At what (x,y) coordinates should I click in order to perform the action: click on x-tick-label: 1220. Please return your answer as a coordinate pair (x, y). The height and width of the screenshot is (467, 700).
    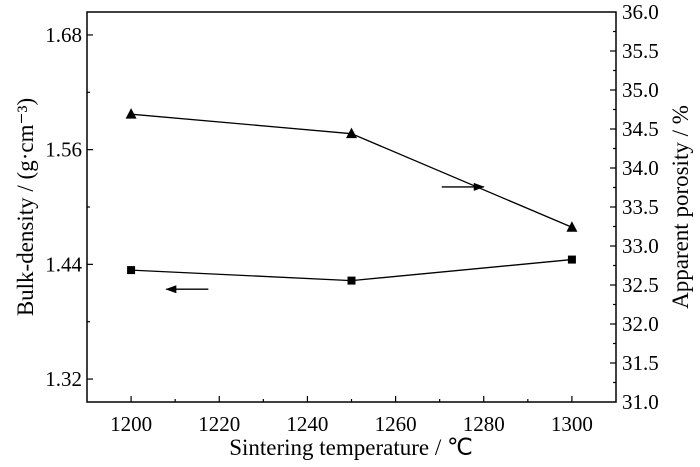
    Looking at the image, I should click on (219, 424).